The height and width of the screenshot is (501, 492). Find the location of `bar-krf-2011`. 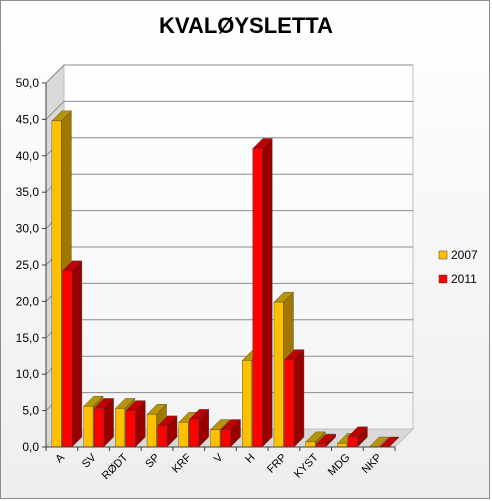

bar-krf-2011 is located at coordinates (199, 428).